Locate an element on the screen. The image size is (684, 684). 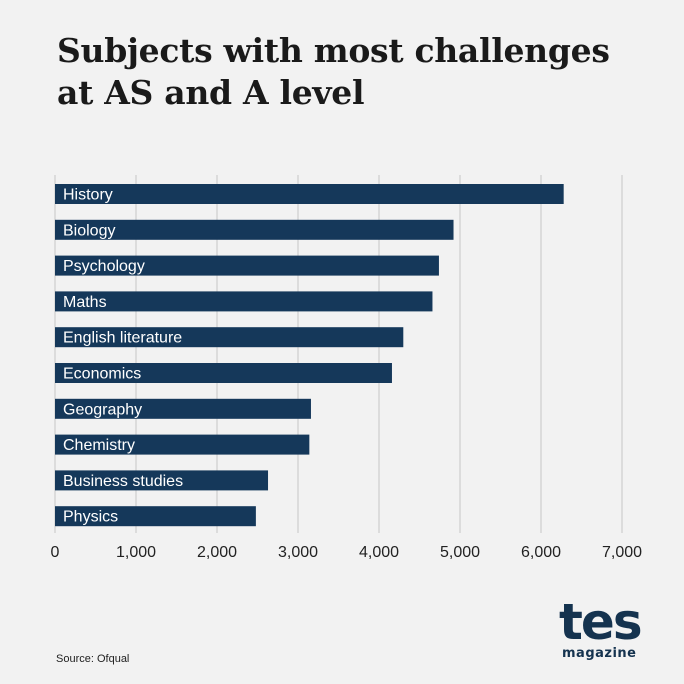
x-tick-label: 3,000 is located at coordinates (298, 552).